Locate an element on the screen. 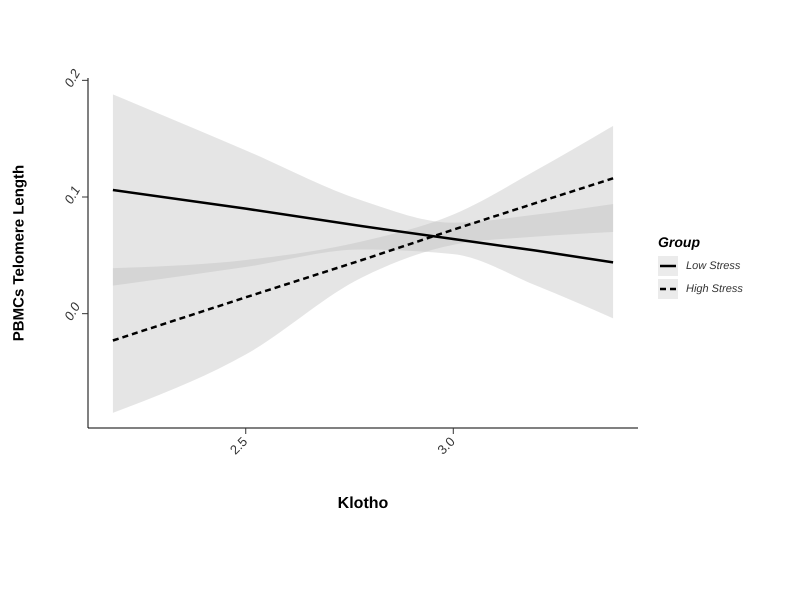 The image size is (800, 600). legend-label: High Stress is located at coordinates (714, 289).